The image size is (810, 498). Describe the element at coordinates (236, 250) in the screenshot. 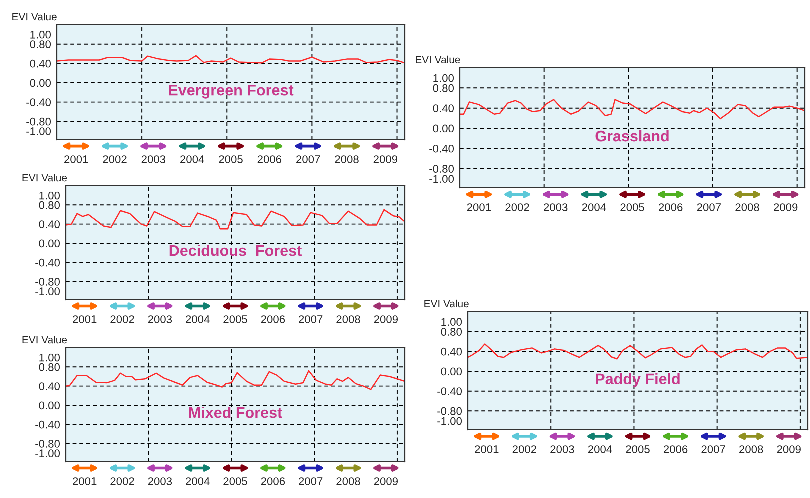

I see `text: Deciduous Forest` at that location.